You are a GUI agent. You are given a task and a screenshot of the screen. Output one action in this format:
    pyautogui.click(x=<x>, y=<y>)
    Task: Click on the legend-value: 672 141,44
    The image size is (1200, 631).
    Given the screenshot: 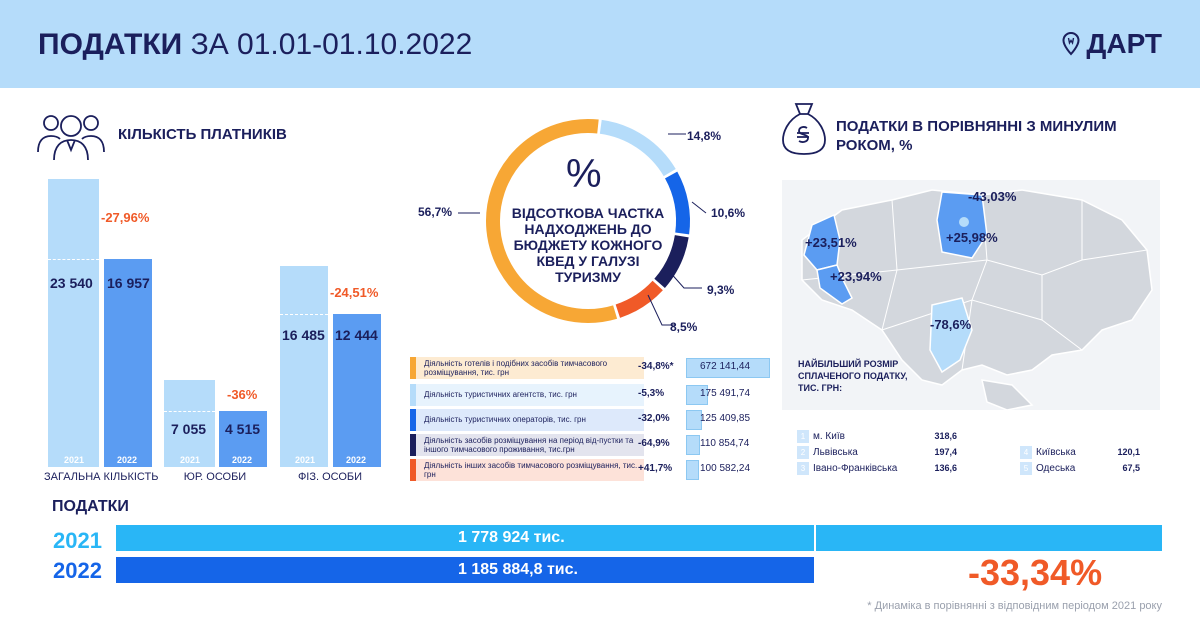 What is the action you would take?
    pyautogui.click(x=725, y=366)
    